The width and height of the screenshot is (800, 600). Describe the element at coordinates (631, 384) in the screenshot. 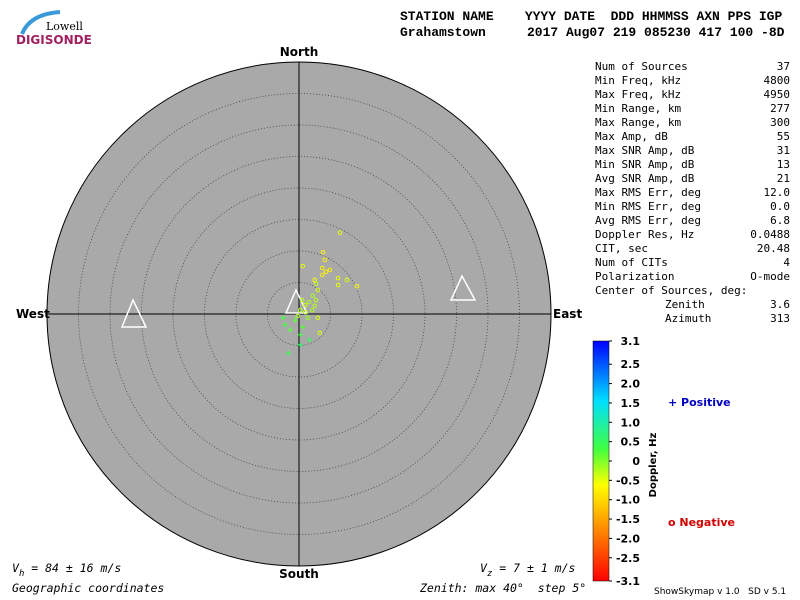

I see `colorbar-tick-label: 2.0` at that location.